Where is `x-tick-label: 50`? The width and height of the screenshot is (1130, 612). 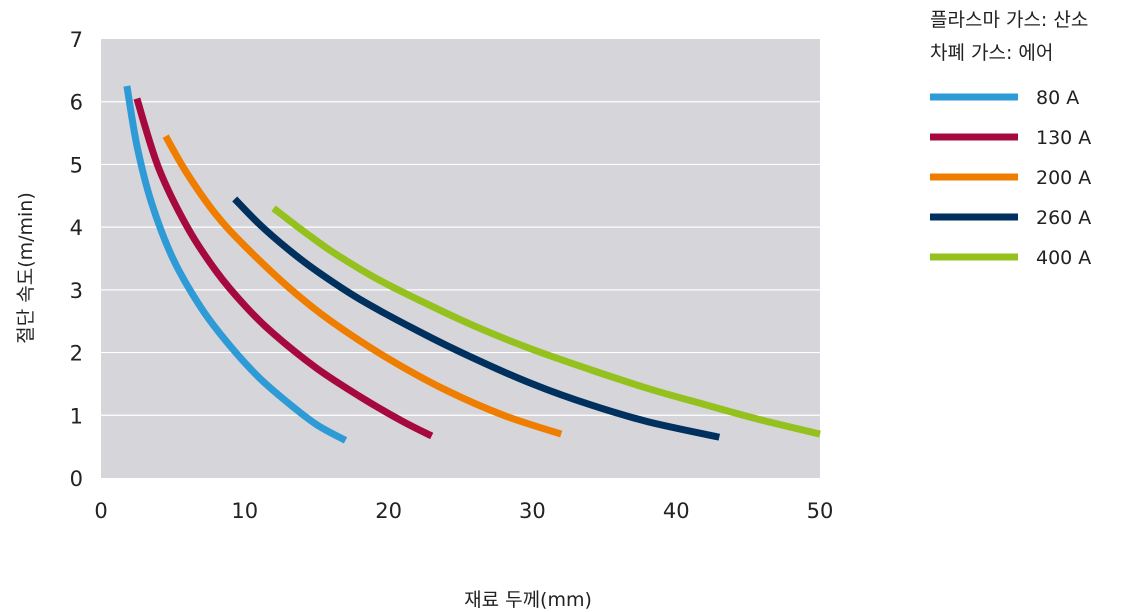 x-tick-label: 50 is located at coordinates (820, 511).